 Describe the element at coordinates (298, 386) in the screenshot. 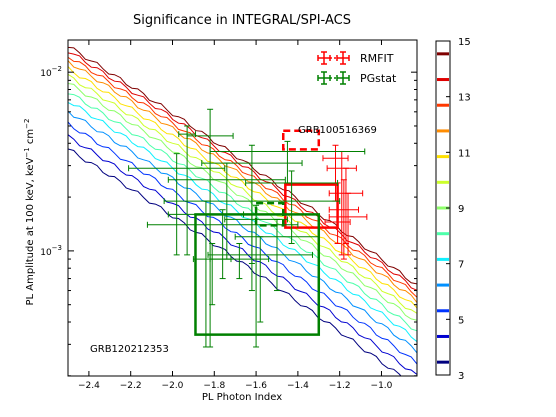

I see `x-tick-label: −1.4` at that location.